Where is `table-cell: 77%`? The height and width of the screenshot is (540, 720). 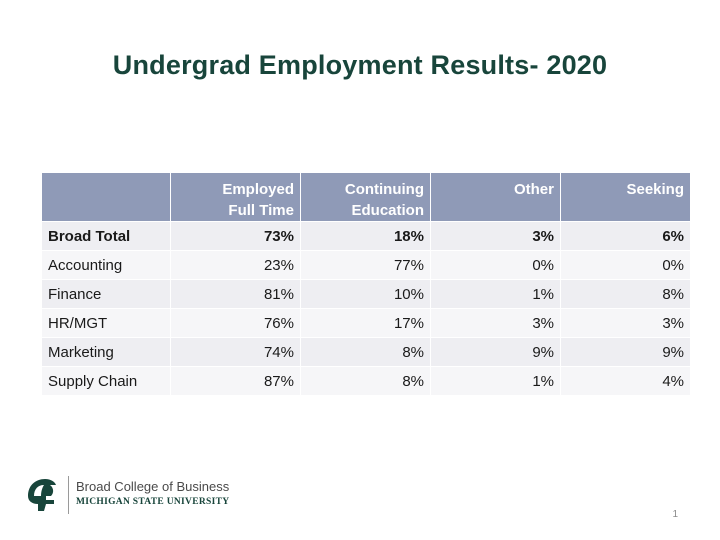 table-cell: 77% is located at coordinates (366, 264).